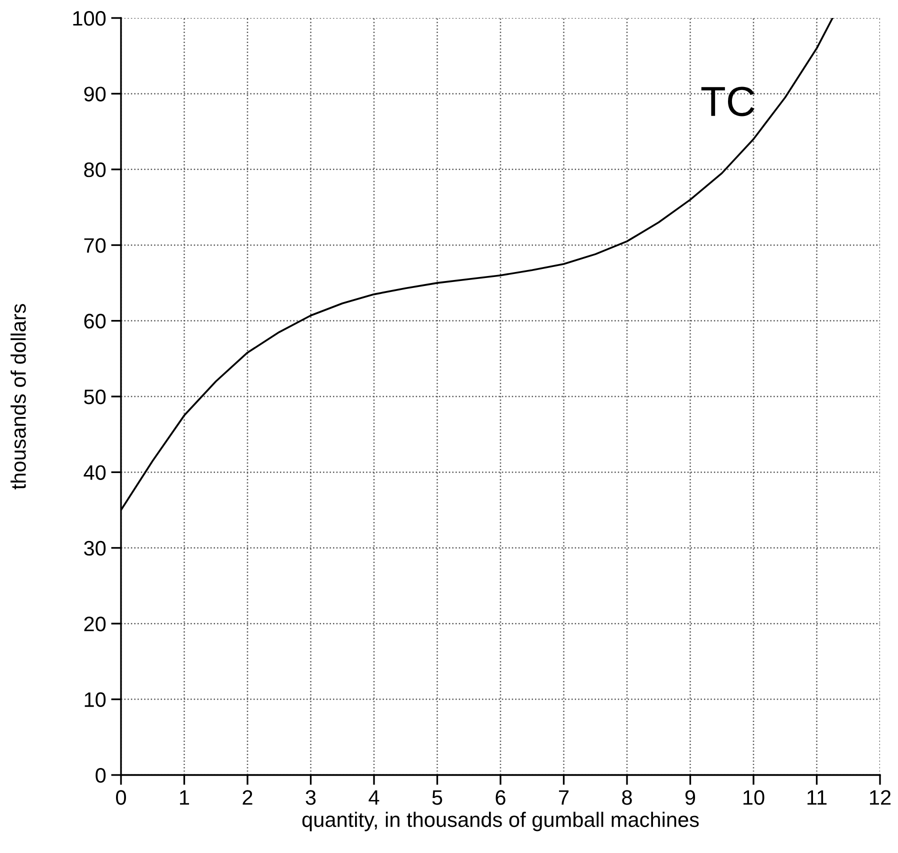 The image size is (898, 853). I want to click on y-tick-label: 80, so click(95, 170).